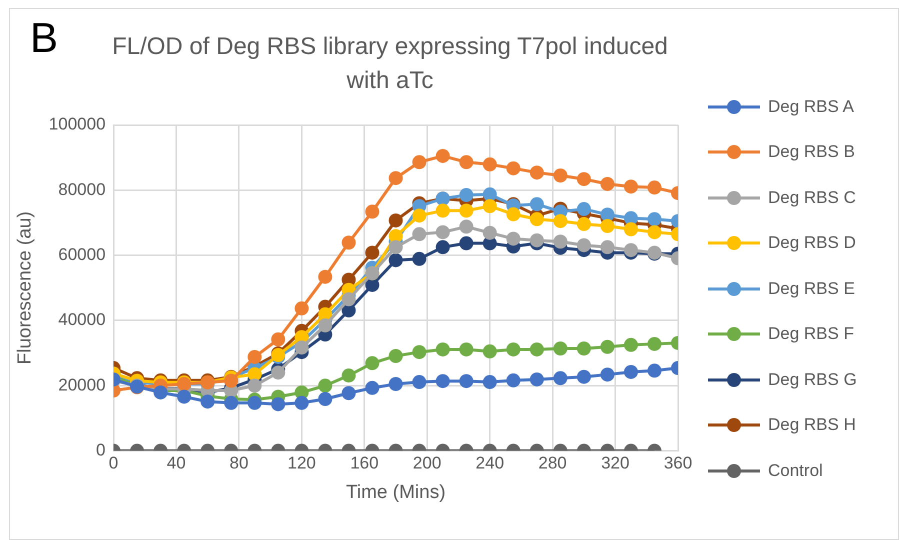  Describe the element at coordinates (811, 334) in the screenshot. I see `legend-label: Deg RBS F` at that location.